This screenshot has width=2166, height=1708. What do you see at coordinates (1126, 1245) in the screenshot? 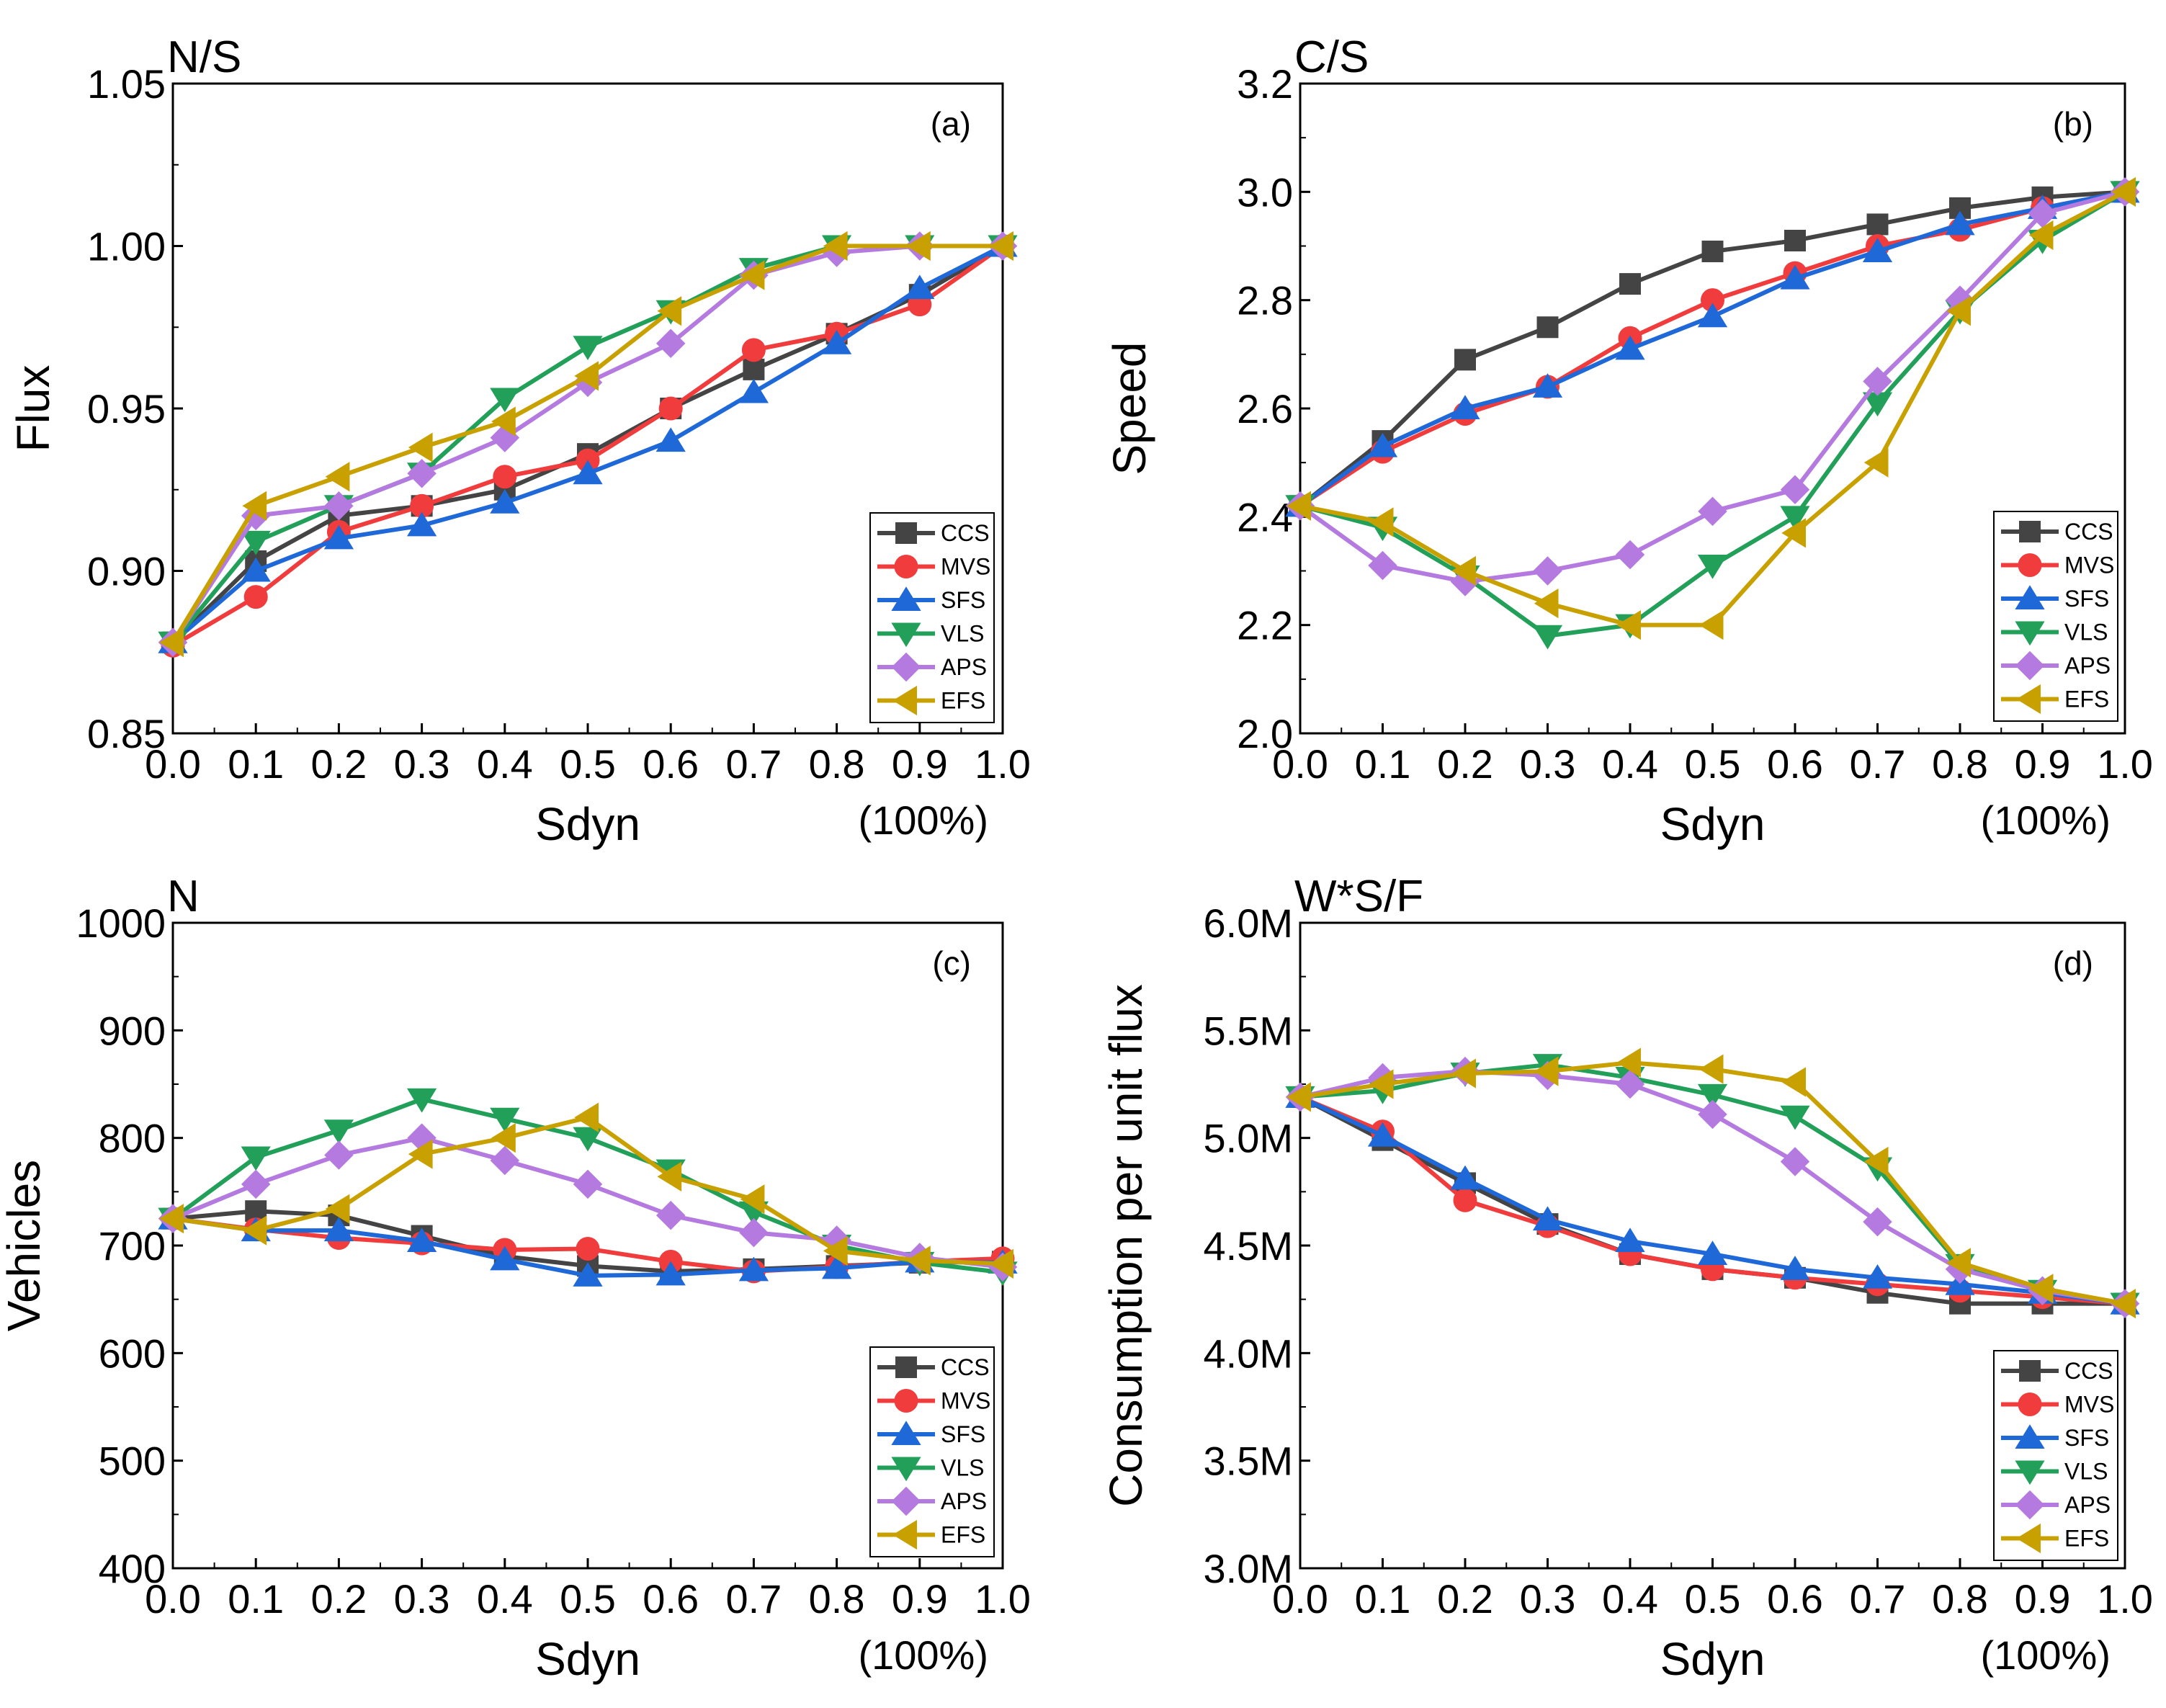
I see `y-axis-title: Consumption per unit flux` at bounding box center [1126, 1245].